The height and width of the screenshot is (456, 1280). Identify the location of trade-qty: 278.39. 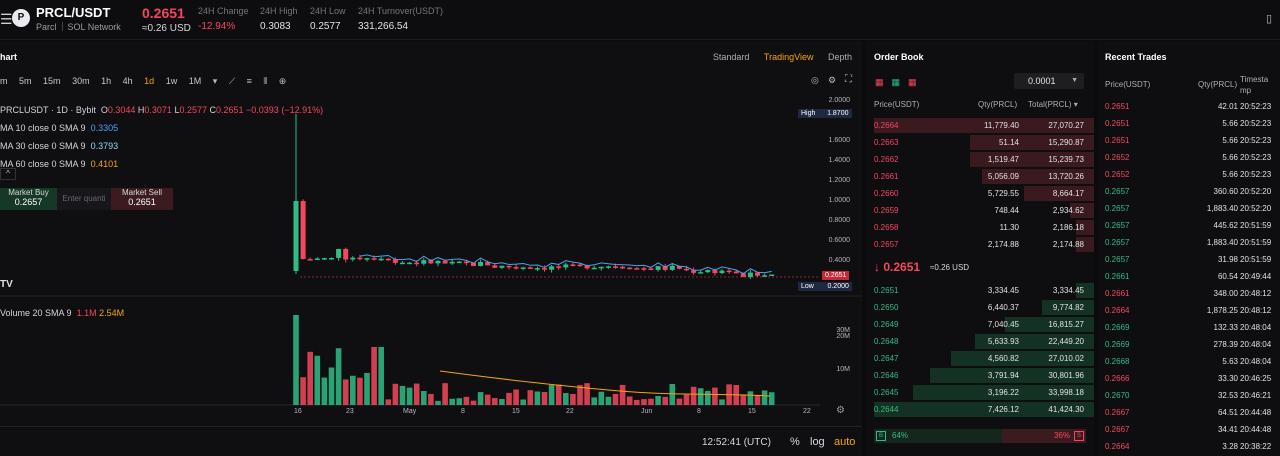
(1225, 344).